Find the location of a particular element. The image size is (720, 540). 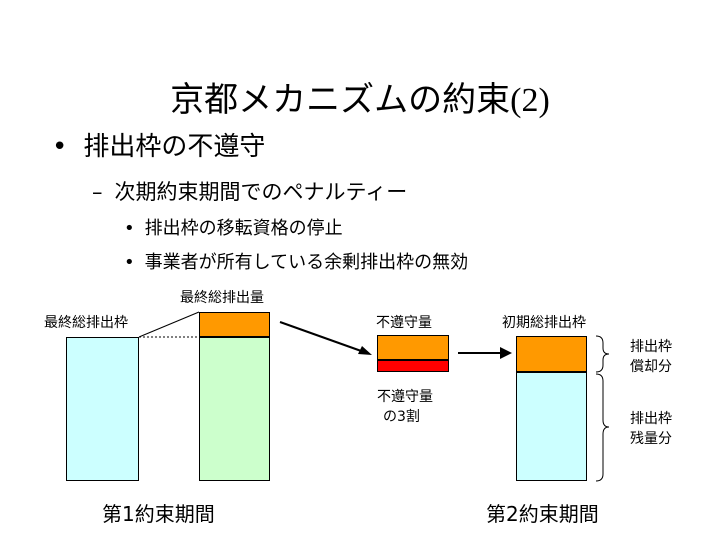

period1-emissions-bar is located at coordinates (234, 409).